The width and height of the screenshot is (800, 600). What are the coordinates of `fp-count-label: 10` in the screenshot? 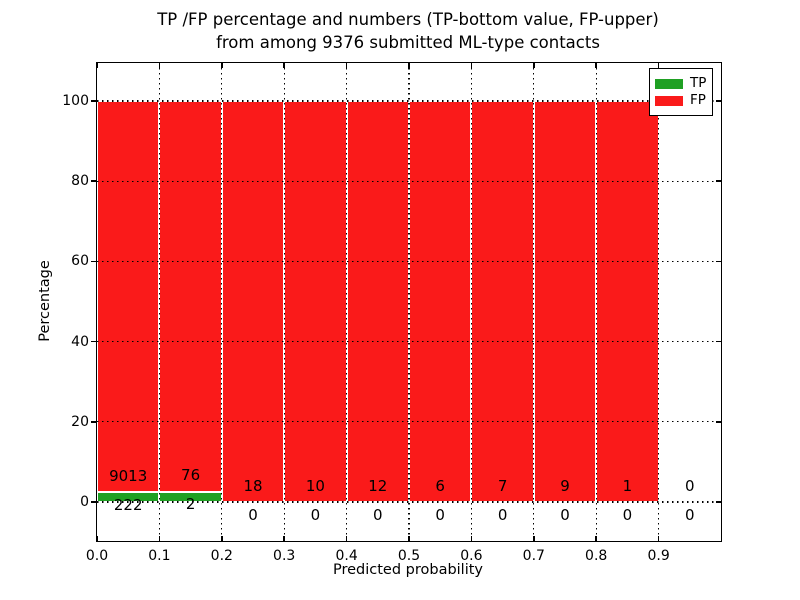 It's located at (315, 485).